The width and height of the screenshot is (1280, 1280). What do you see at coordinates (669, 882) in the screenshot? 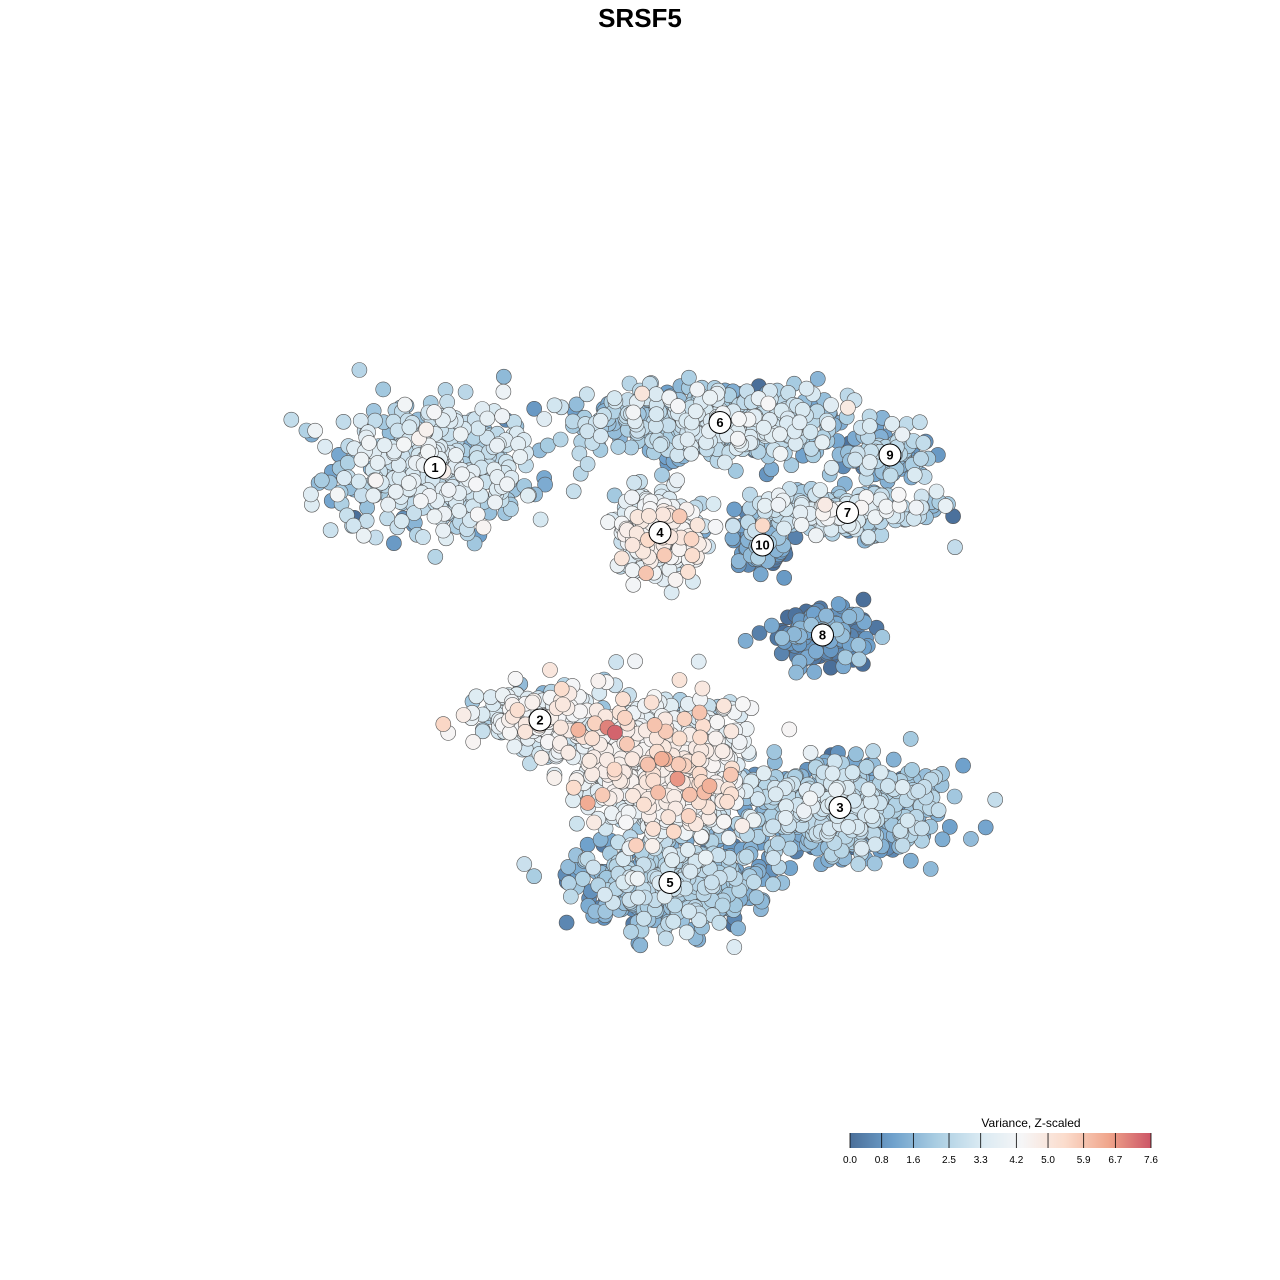
I see `cluster-label-text: 5` at bounding box center [669, 882].